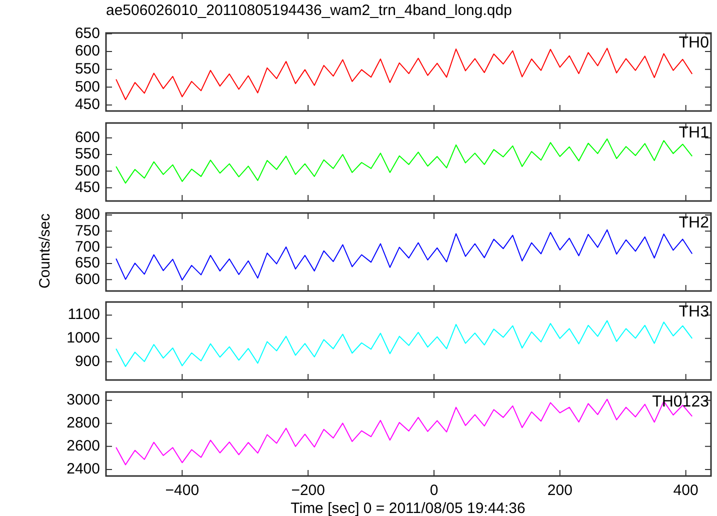  Describe the element at coordinates (694, 43) in the screenshot. I see `series-label: TH0` at that location.